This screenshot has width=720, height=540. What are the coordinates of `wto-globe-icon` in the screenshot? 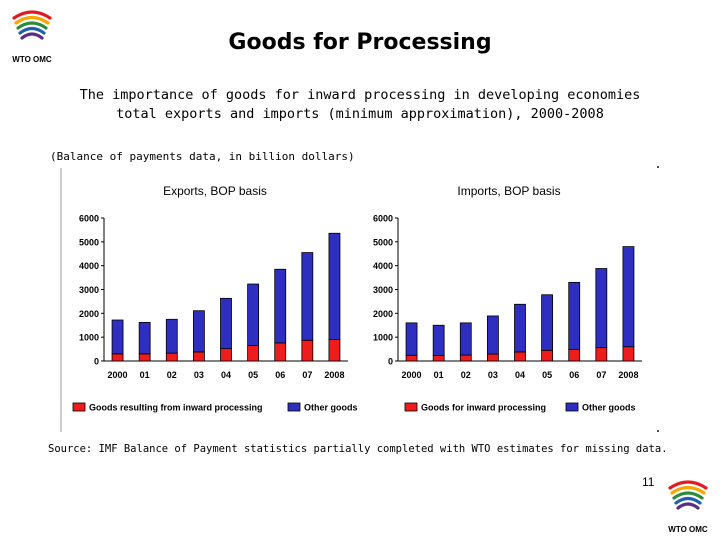 It's located at (688, 495).